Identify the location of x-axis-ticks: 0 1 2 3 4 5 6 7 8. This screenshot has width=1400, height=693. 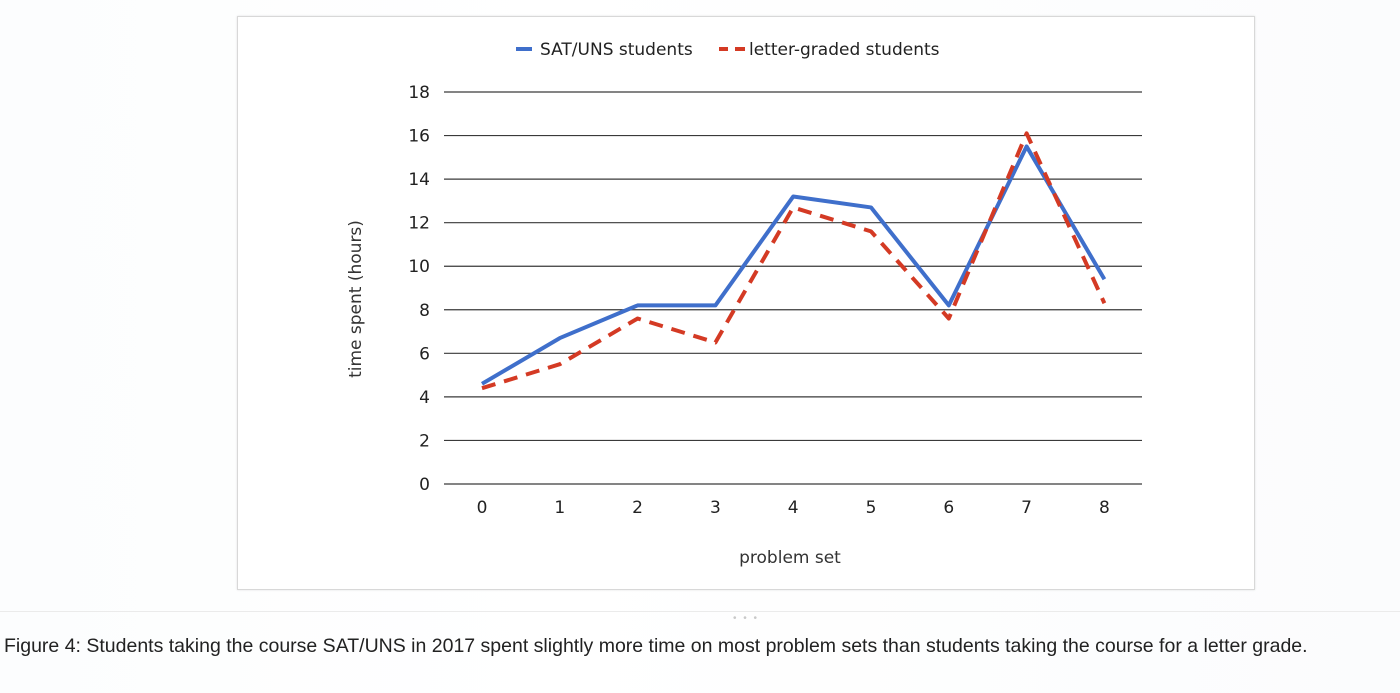
(793, 508).